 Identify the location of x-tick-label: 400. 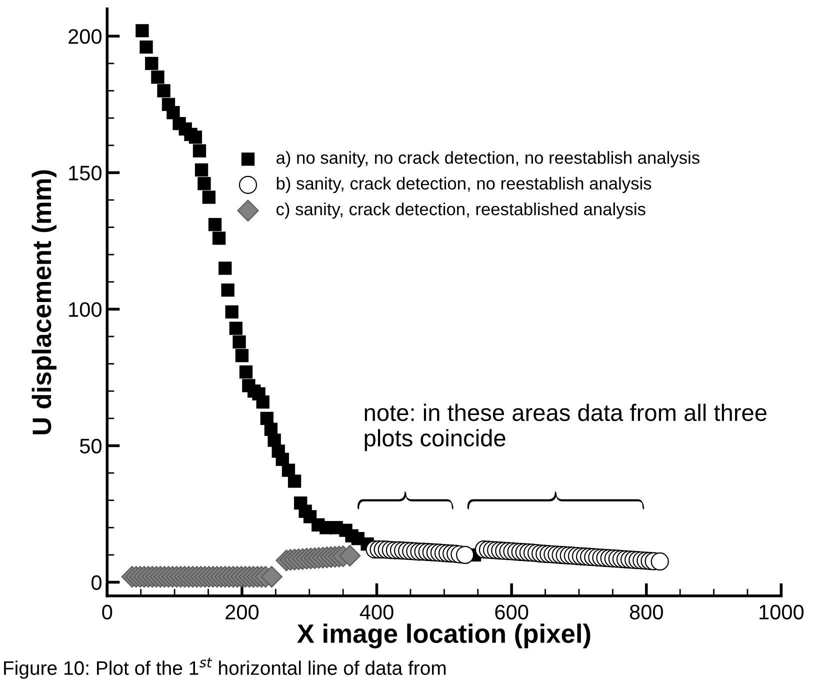
(377, 612).